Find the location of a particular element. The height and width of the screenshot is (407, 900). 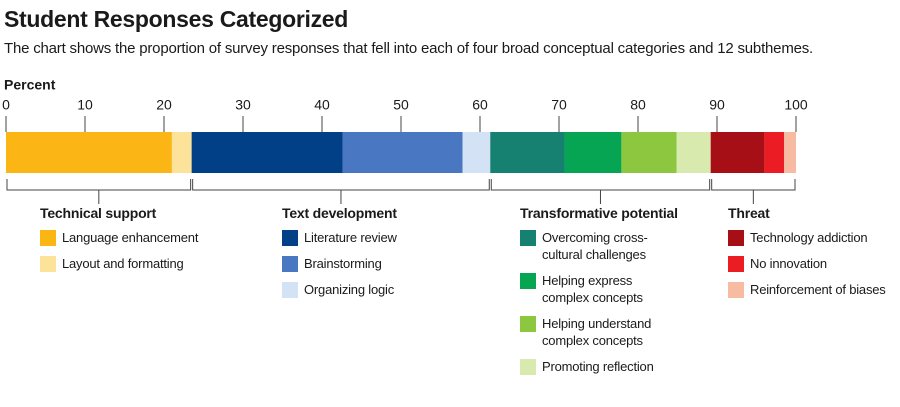

legend-item: Literature review is located at coordinates (339, 237).